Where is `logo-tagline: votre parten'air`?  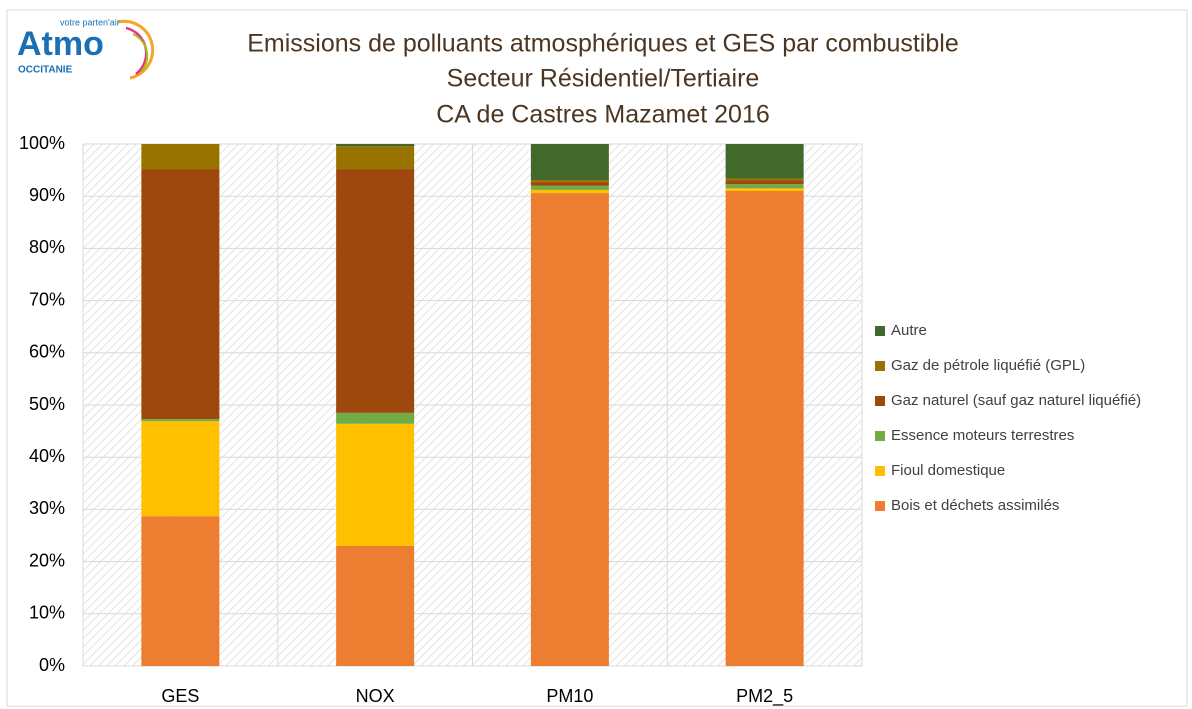
logo-tagline: votre parten'air is located at coordinates (90, 22).